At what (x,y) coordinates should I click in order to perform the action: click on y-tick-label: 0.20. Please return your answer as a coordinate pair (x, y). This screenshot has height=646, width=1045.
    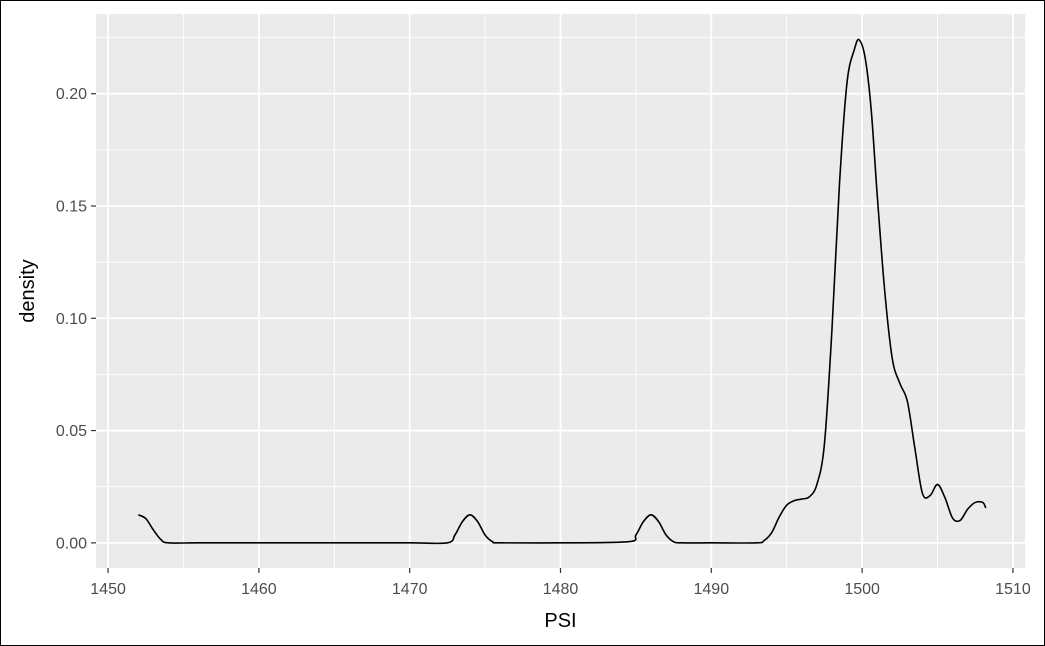
    Looking at the image, I should click on (71, 94).